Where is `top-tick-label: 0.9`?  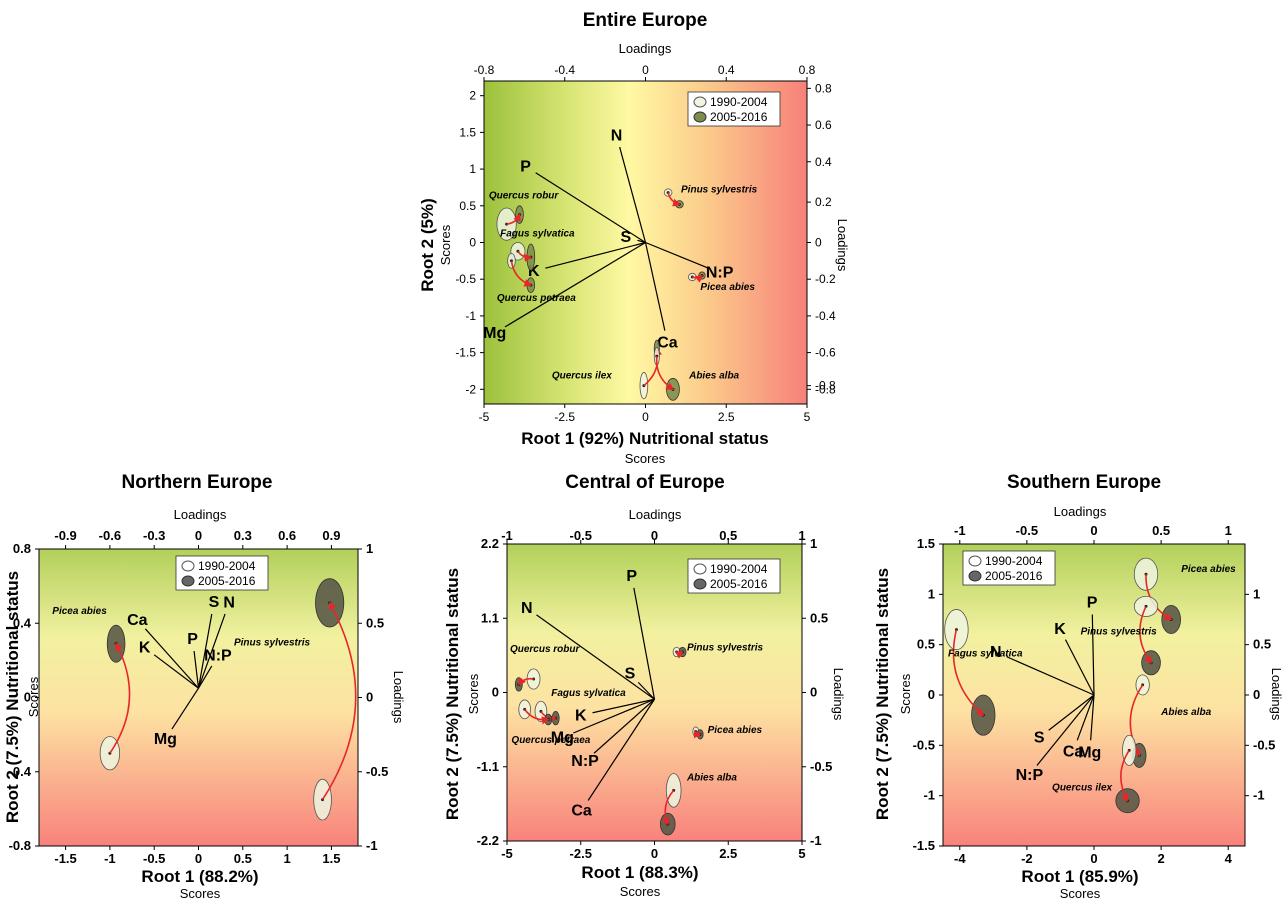 top-tick-label: 0.9 is located at coordinates (331, 535).